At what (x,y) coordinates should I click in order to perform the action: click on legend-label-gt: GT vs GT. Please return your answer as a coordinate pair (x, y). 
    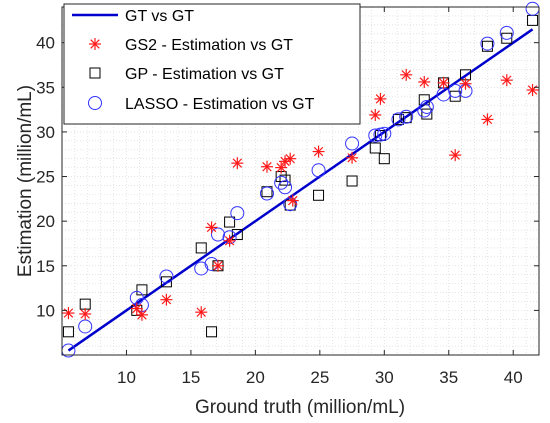
    Looking at the image, I should click on (159, 16).